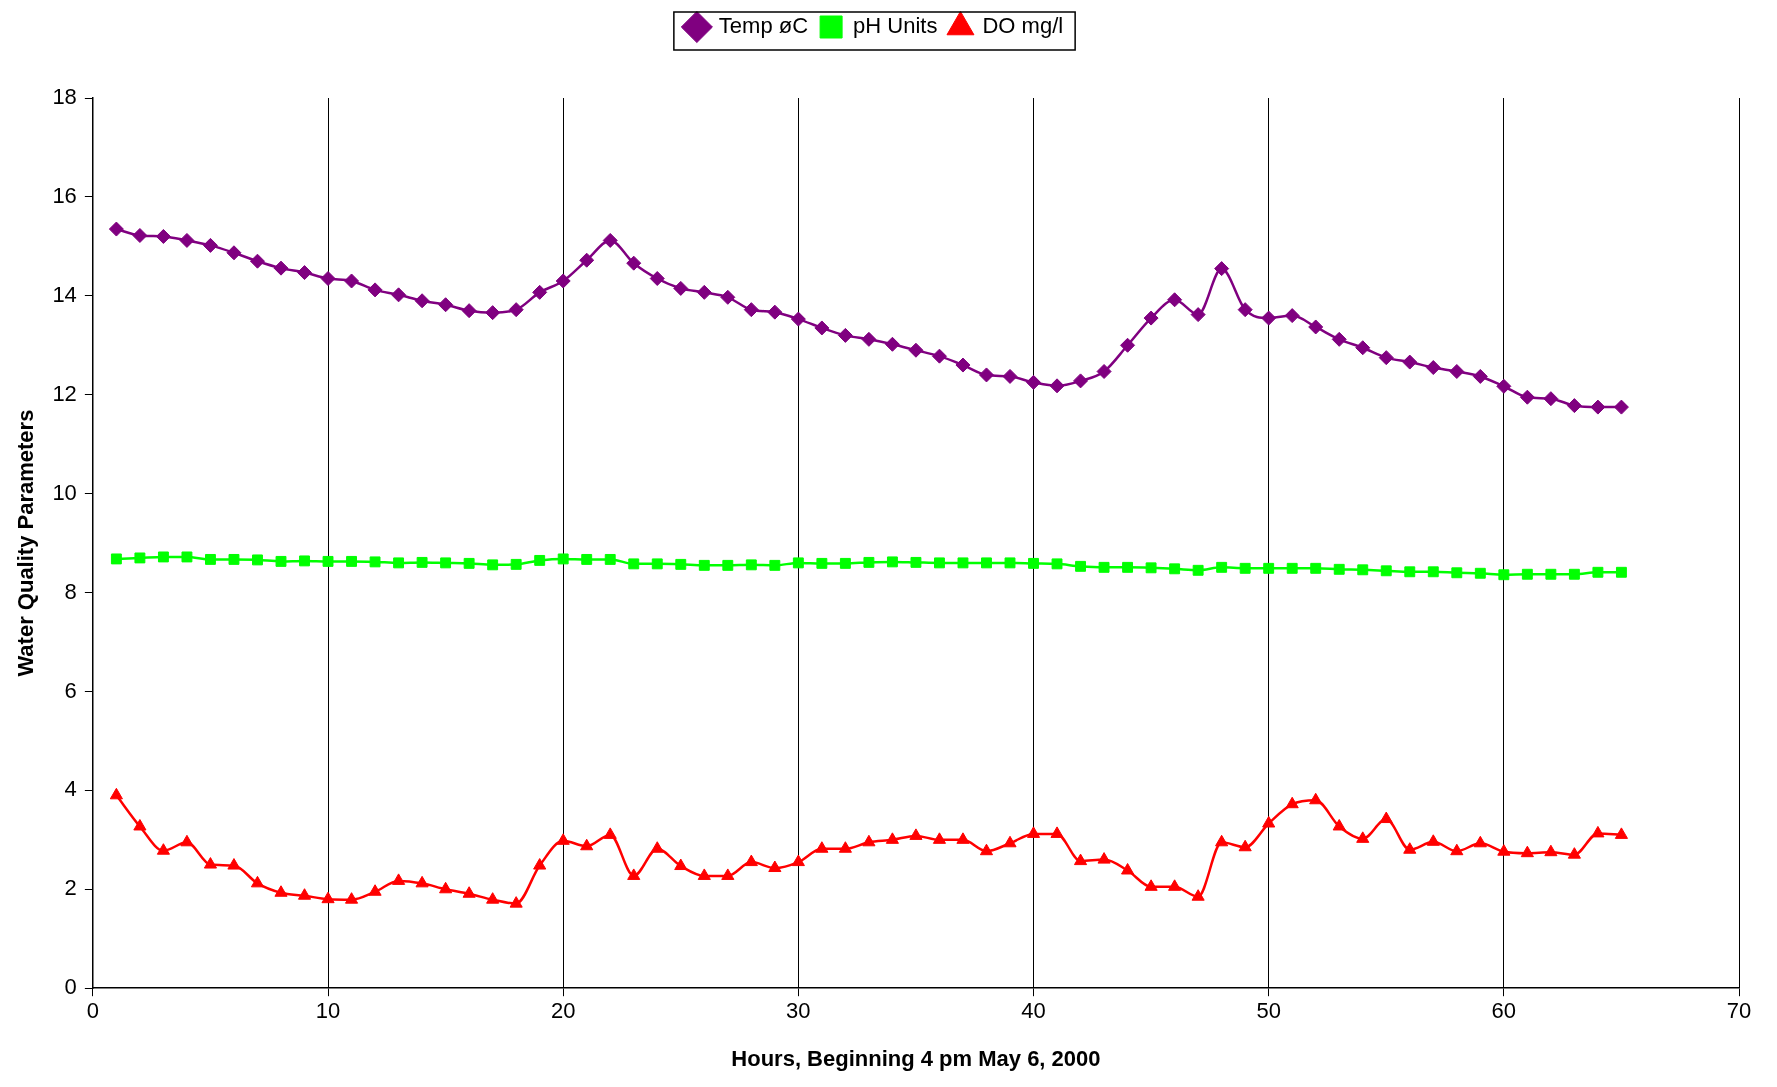 Image resolution: width=1777 pixels, height=1087 pixels. I want to click on x-tick-label: 50, so click(1268, 1011).